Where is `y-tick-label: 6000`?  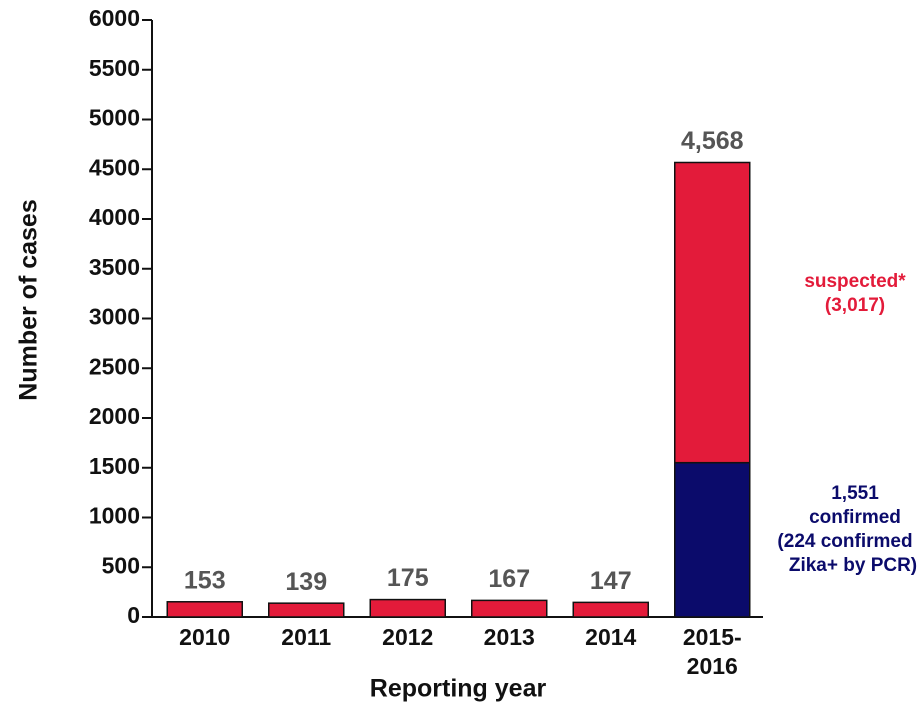 y-tick-label: 6000 is located at coordinates (114, 18).